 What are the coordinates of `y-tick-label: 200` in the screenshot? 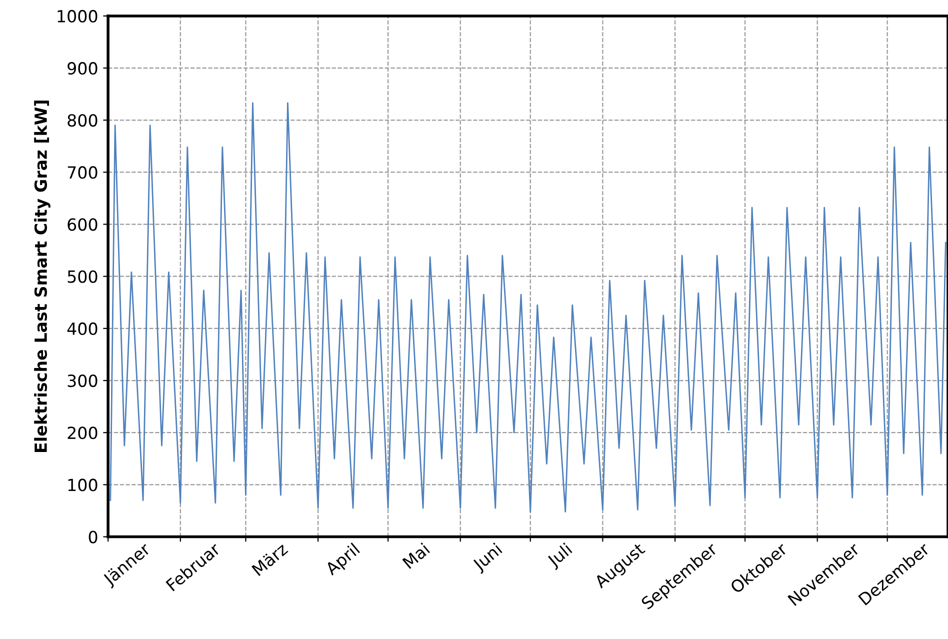 It's located at (83, 433).